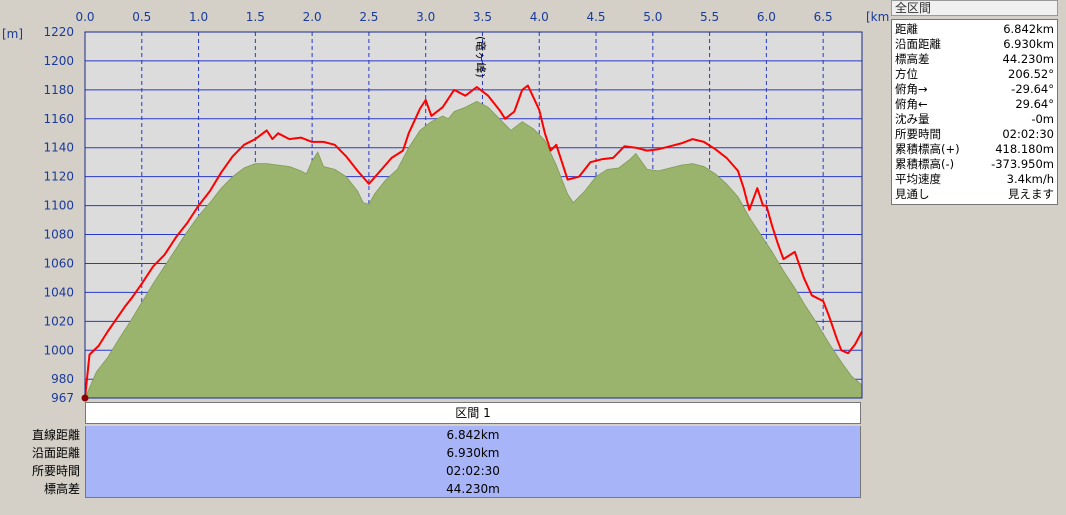 The image size is (1066, 515). What do you see at coordinates (1042, 119) in the screenshot?
I see `summary-row-value: -0m` at bounding box center [1042, 119].